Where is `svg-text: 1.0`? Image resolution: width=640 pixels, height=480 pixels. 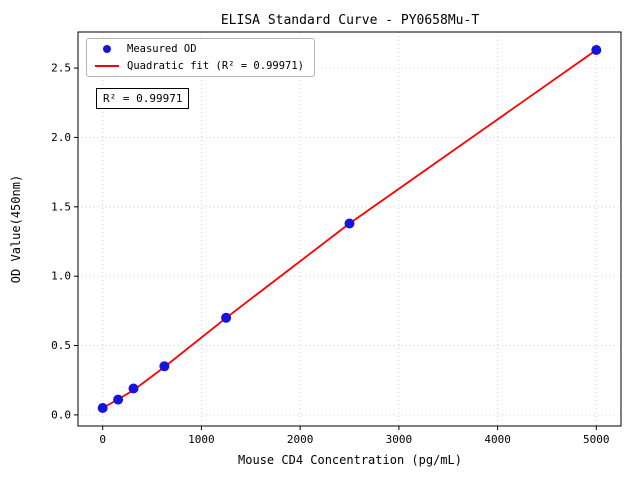
svg-text: 1.0 is located at coordinates (61, 276).